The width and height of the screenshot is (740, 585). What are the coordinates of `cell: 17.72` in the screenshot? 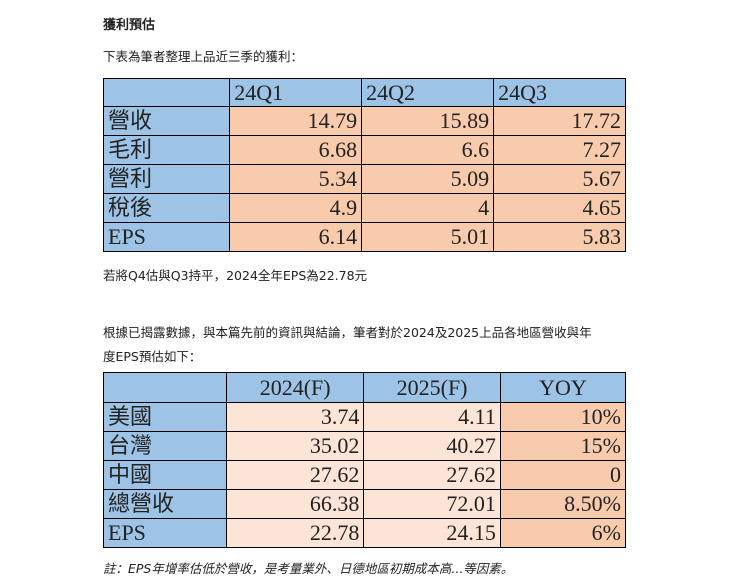 It's located at (559, 121).